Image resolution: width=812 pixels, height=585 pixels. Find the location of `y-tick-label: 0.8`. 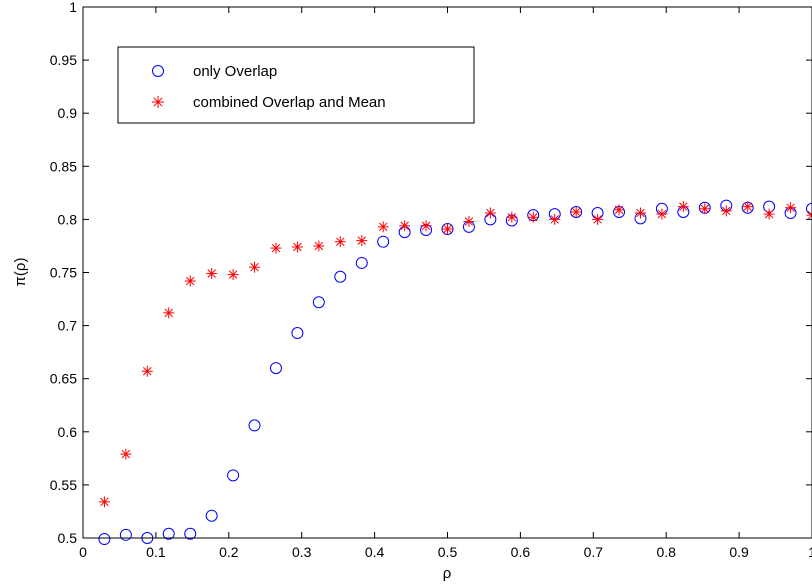

y-tick-label: 0.8 is located at coordinates (68, 219).